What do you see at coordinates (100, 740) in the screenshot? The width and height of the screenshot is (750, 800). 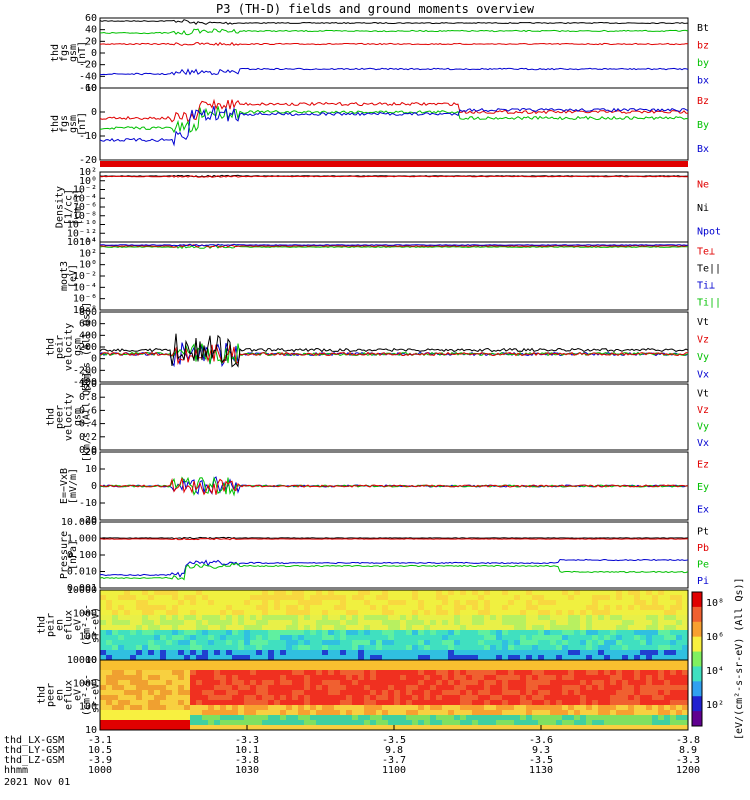 I see `footer-value: -3.1` at bounding box center [100, 740].